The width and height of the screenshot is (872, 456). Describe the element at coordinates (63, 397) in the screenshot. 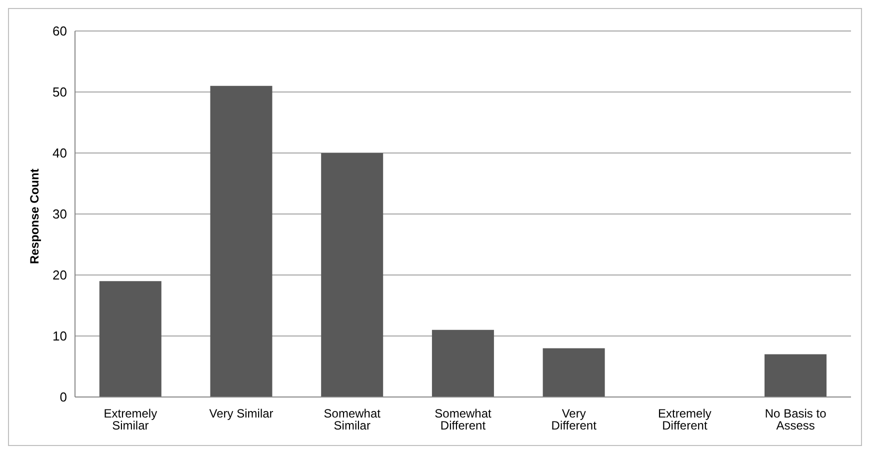

I see `y-tick-label: 0` at that location.